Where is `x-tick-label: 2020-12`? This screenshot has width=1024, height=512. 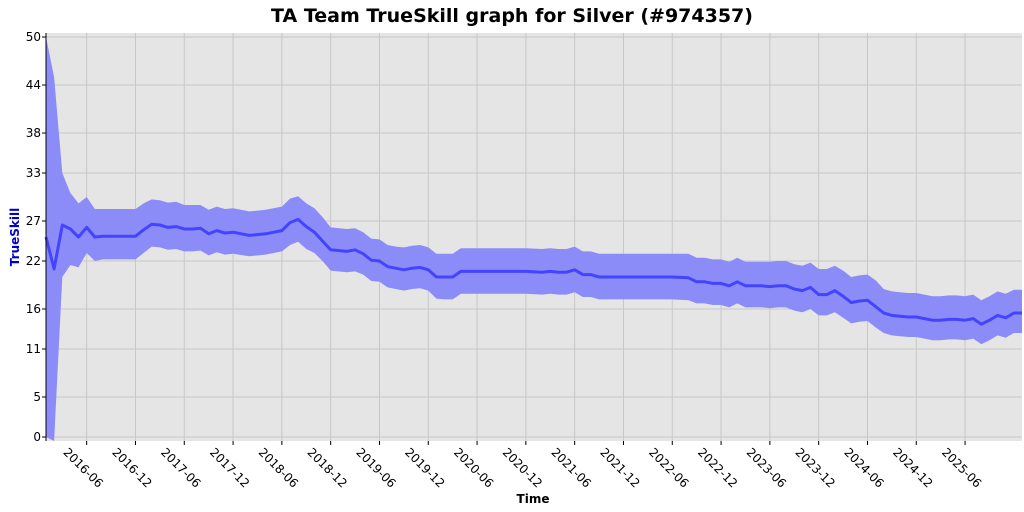
x-tick-label: 2020-12 is located at coordinates (522, 467).